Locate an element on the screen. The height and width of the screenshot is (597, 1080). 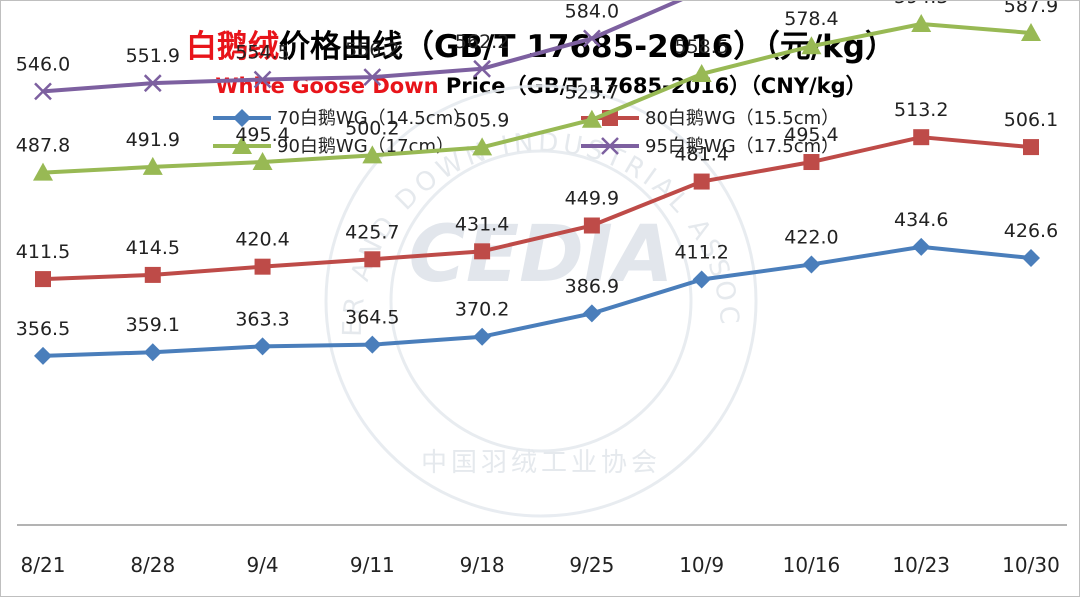
series-line is located at coordinates (362, 47).